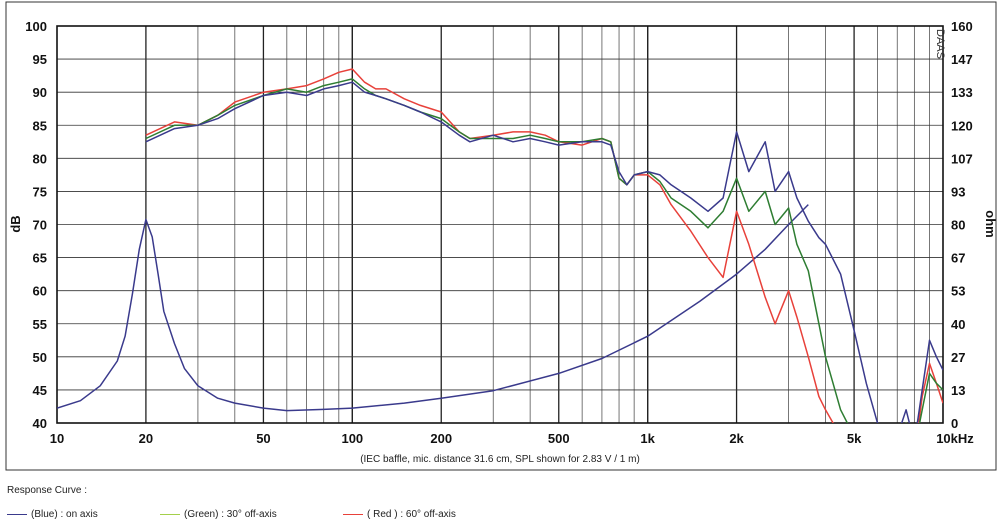 This screenshot has height=528, width=1000. I want to click on x-tick-label: 1k, so click(647, 438).